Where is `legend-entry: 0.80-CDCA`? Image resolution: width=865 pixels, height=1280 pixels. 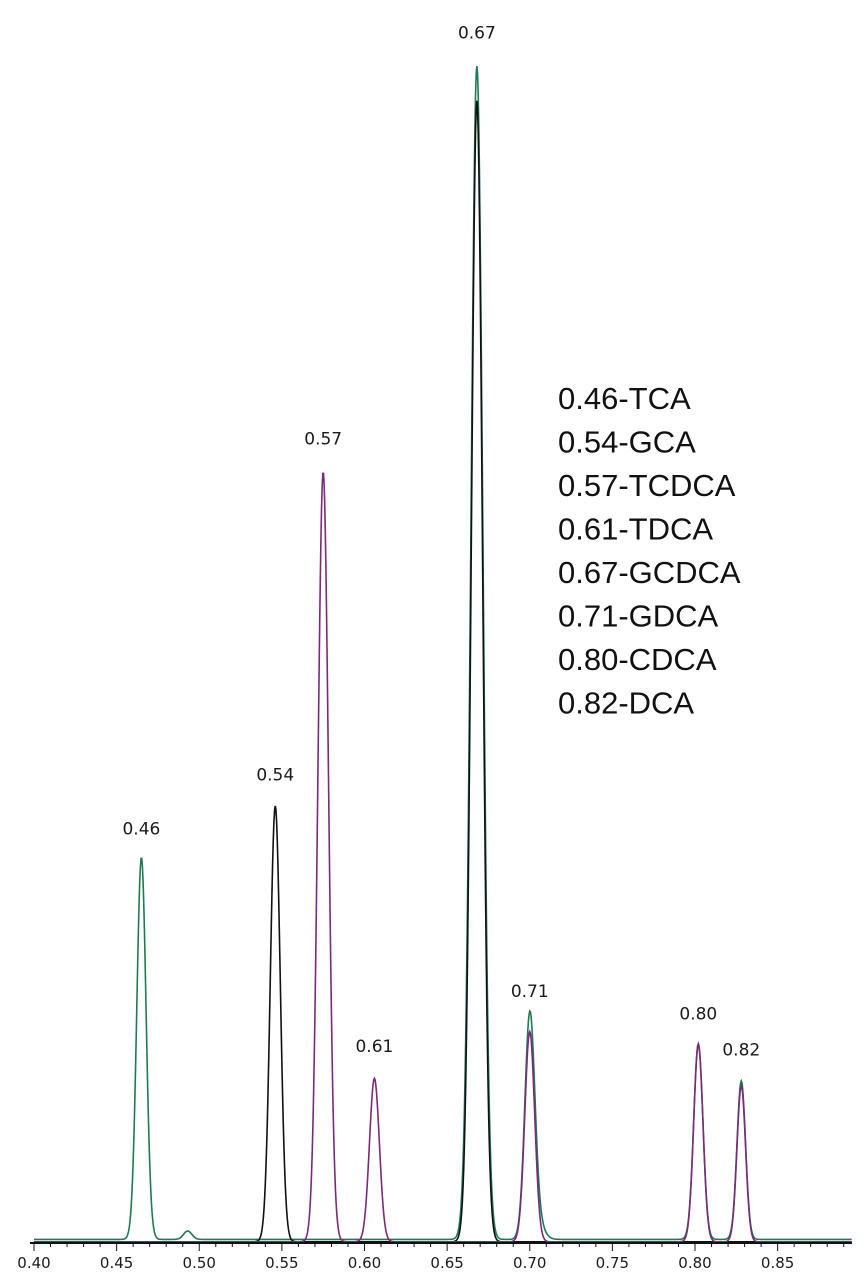
legend-entry: 0.80-CDCA is located at coordinates (637, 659).